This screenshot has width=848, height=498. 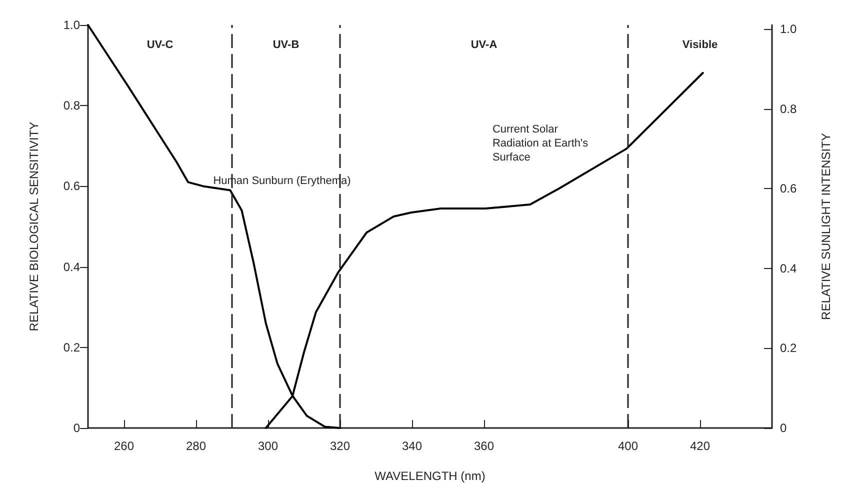 What do you see at coordinates (71, 347) in the screenshot?
I see `y-tick-label: 0.2` at bounding box center [71, 347].